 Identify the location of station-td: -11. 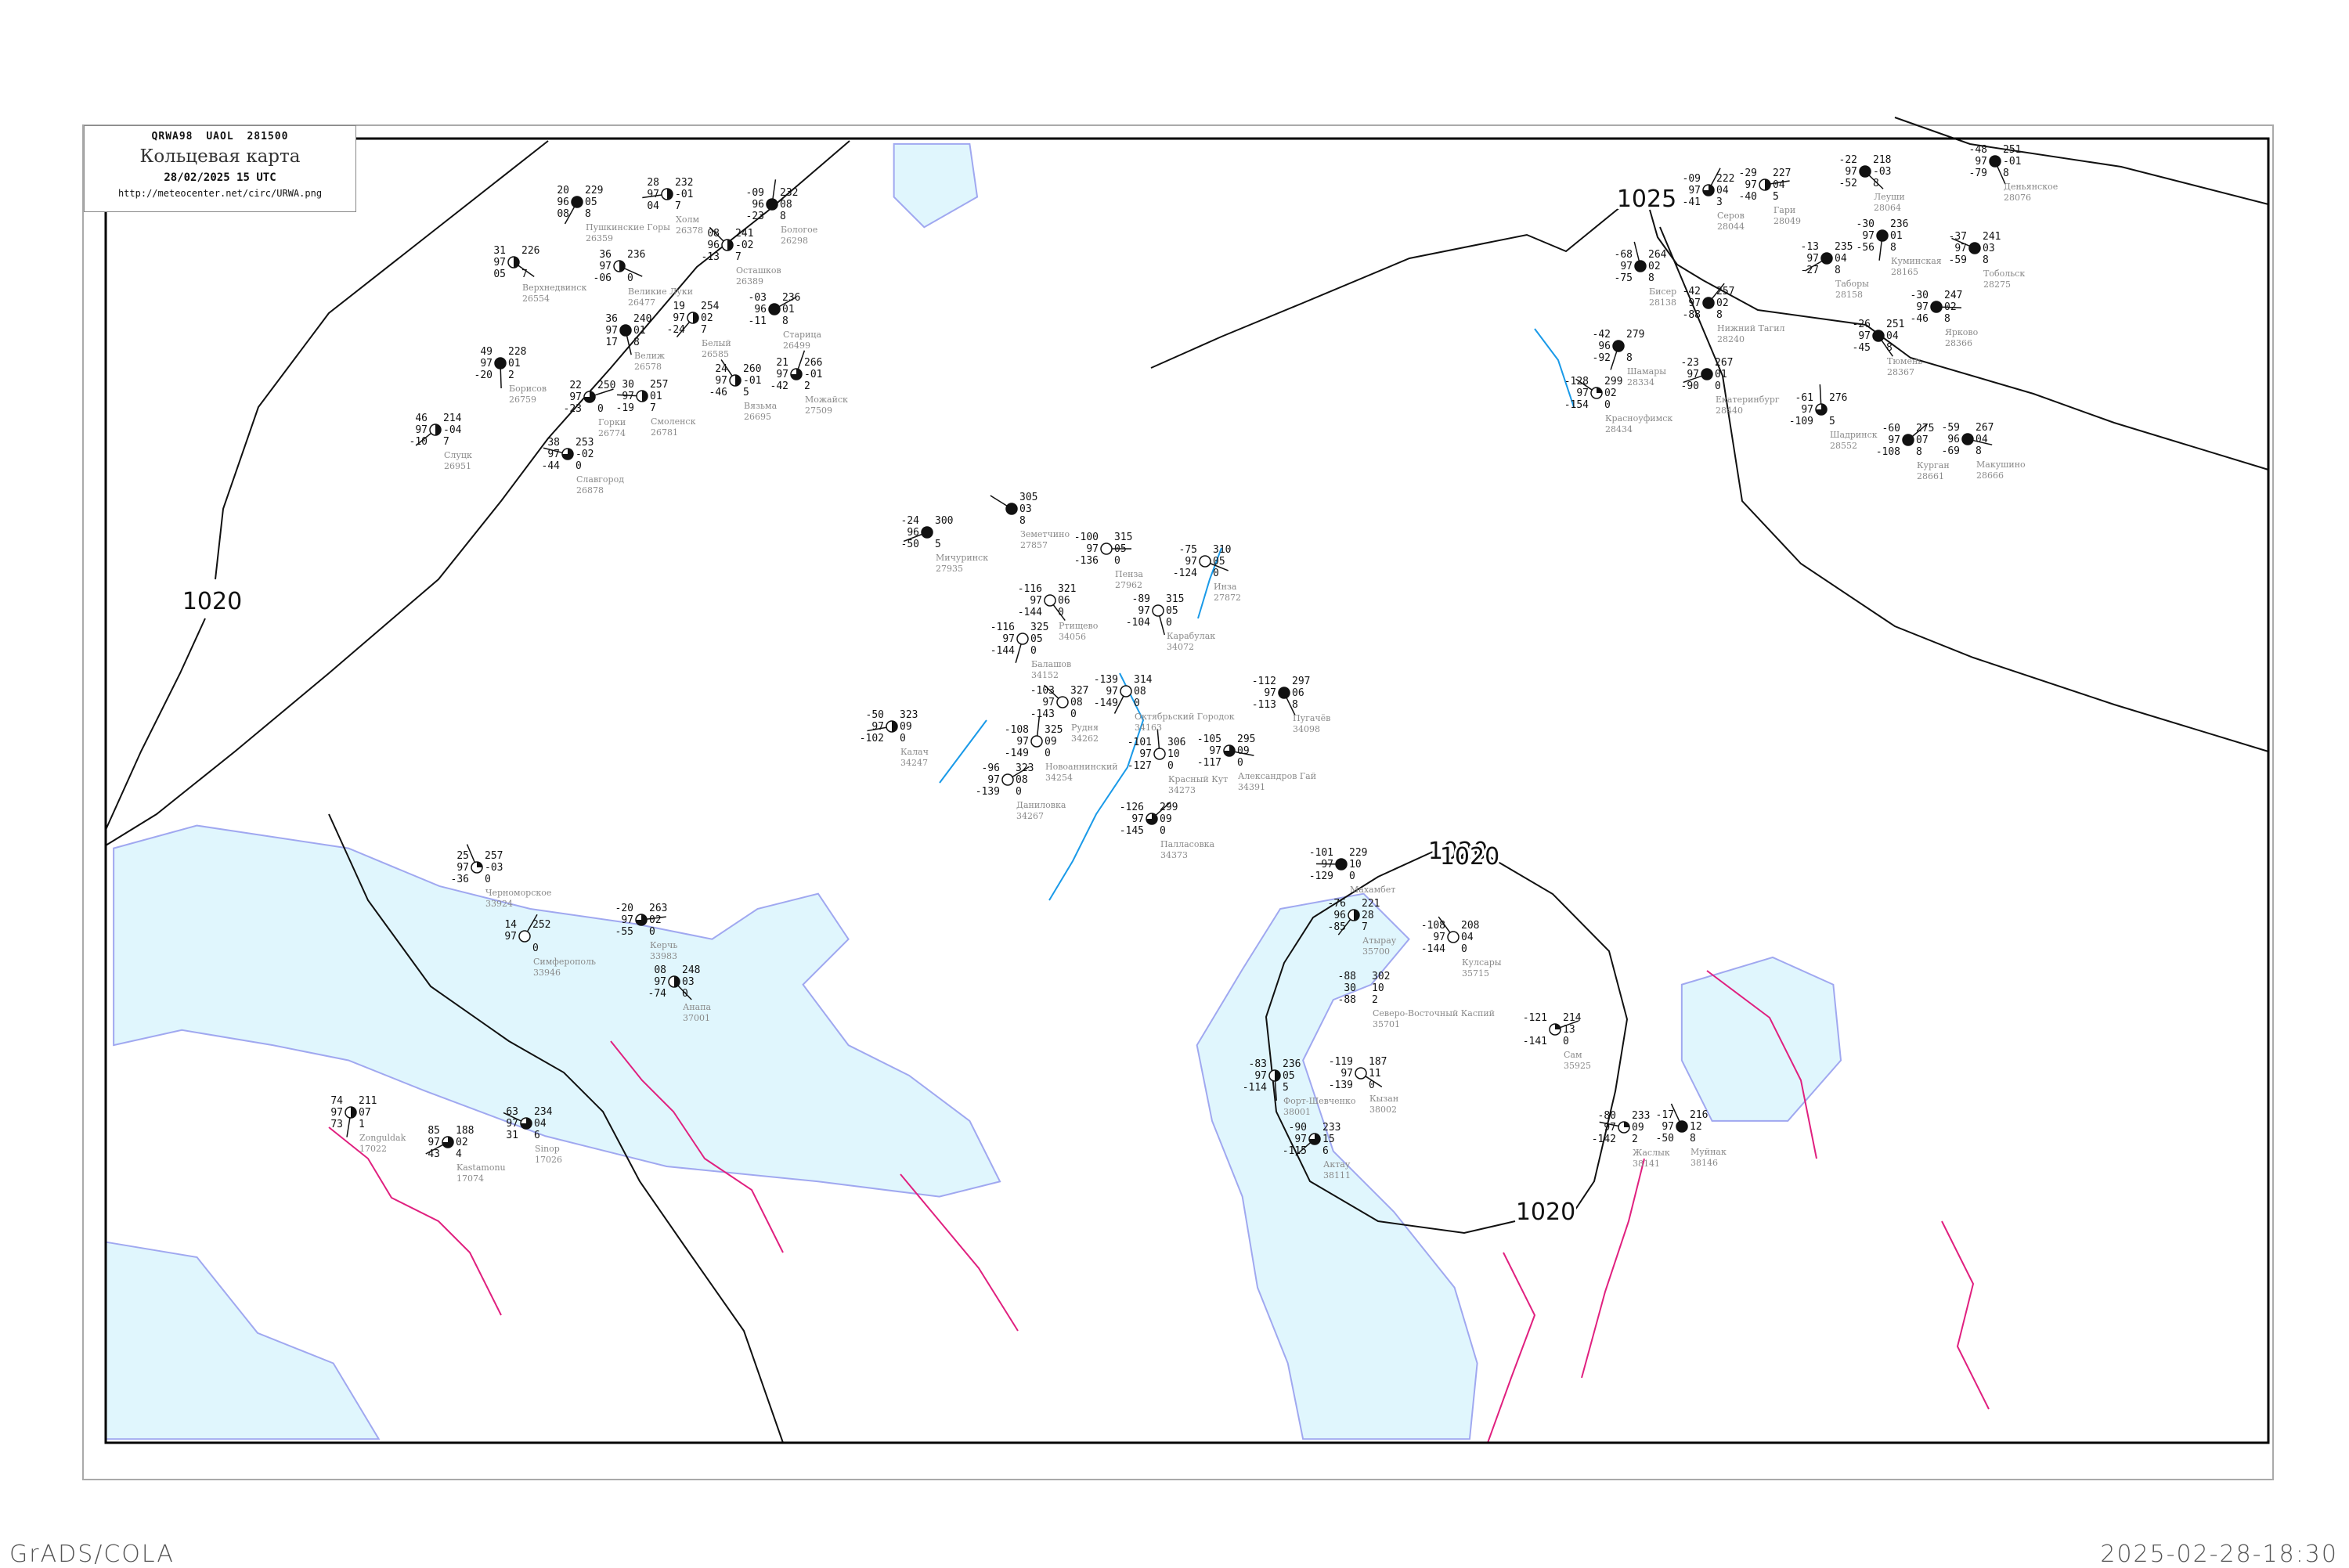
(758, 321).